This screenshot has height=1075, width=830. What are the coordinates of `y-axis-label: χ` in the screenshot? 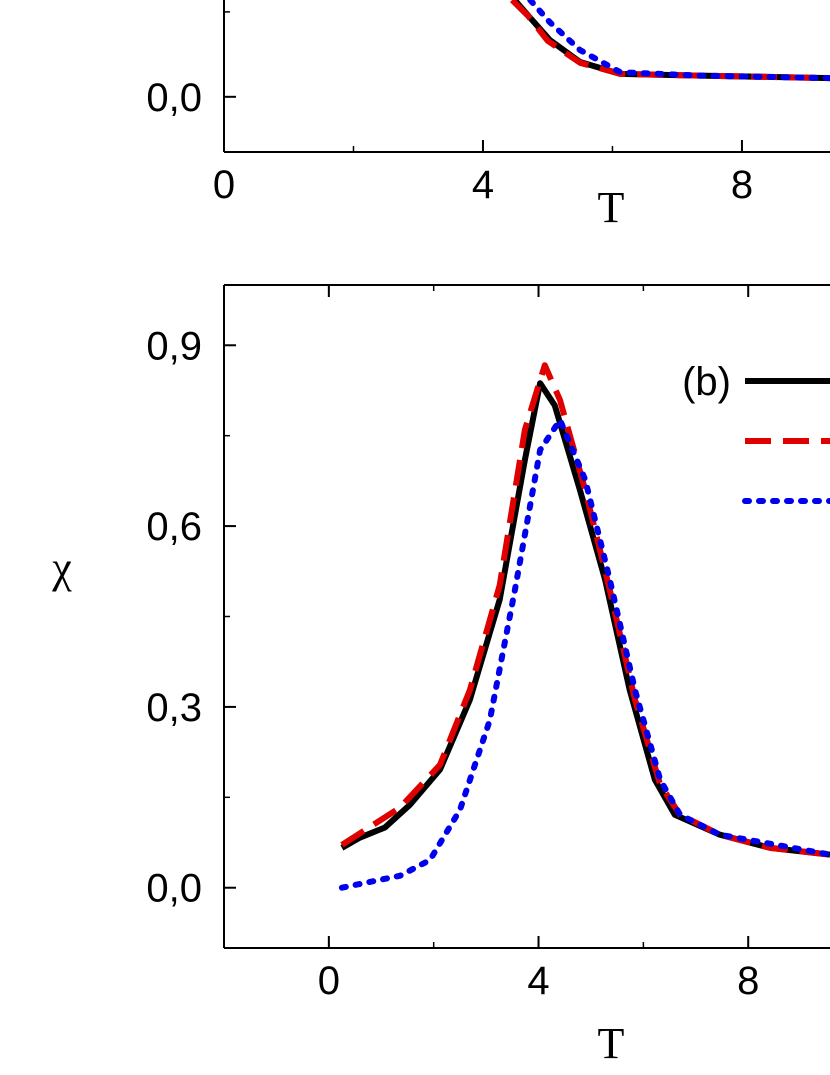 It's located at (61, 567).